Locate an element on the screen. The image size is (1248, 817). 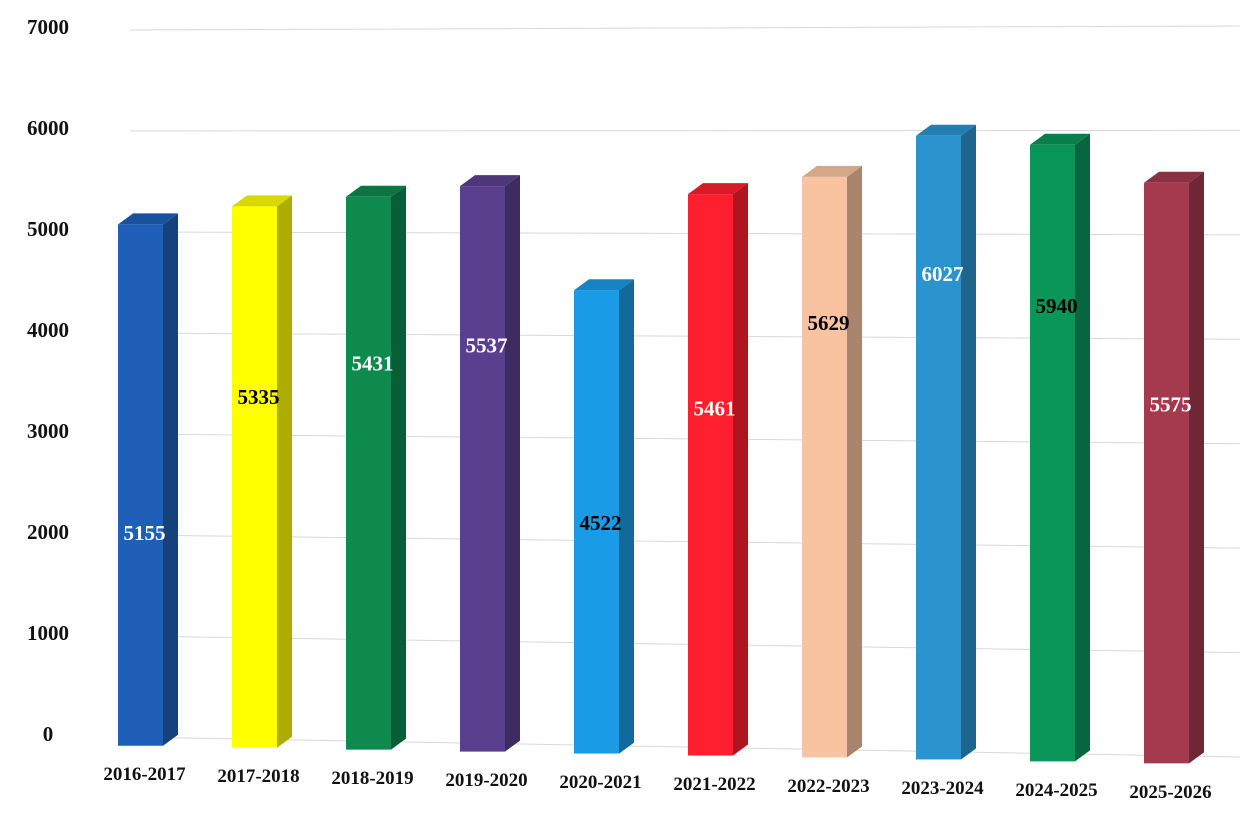
bar-value-label: 5575 is located at coordinates (1171, 404).